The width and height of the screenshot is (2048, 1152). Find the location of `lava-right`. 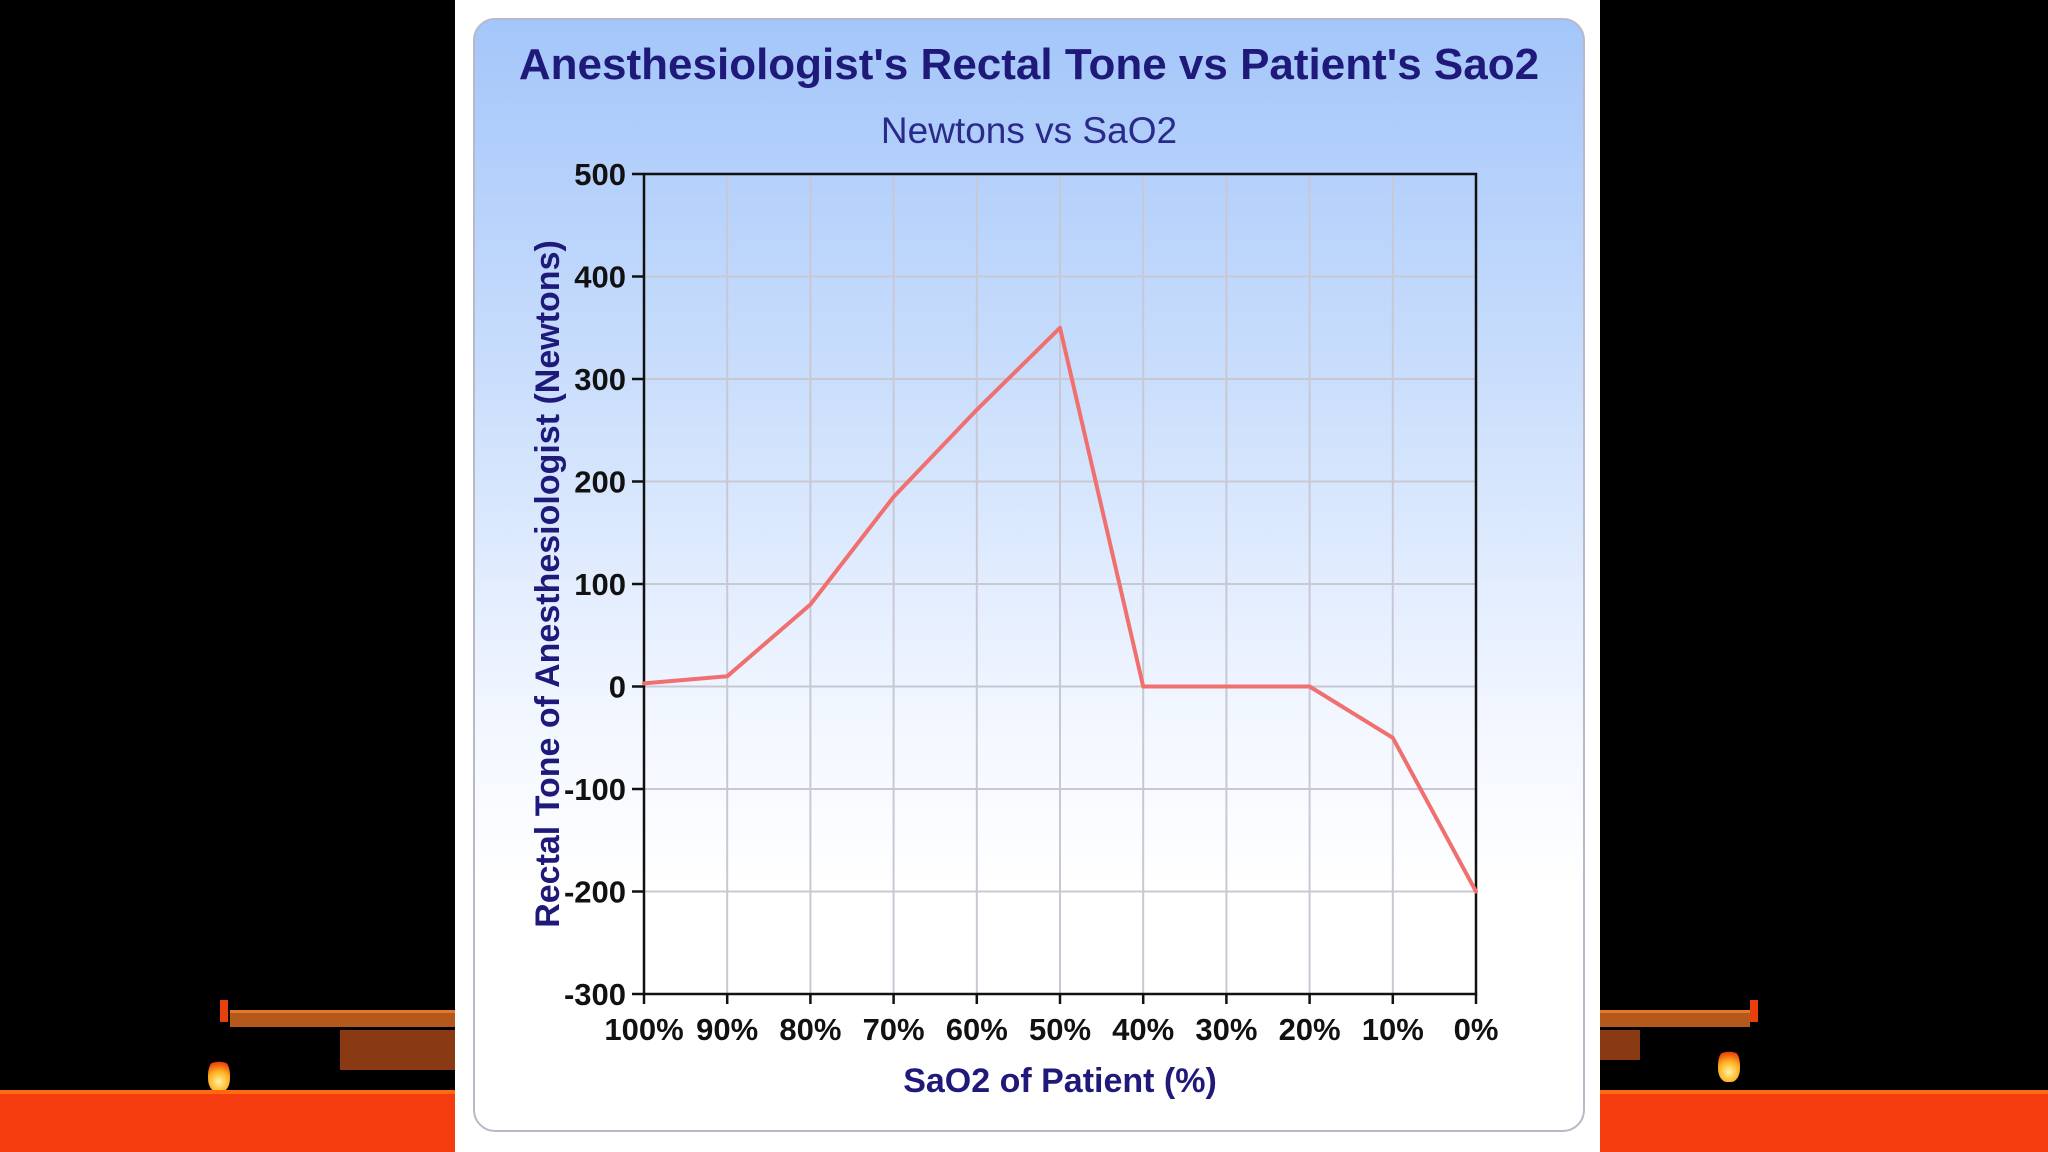

lava-right is located at coordinates (1824, 1121).